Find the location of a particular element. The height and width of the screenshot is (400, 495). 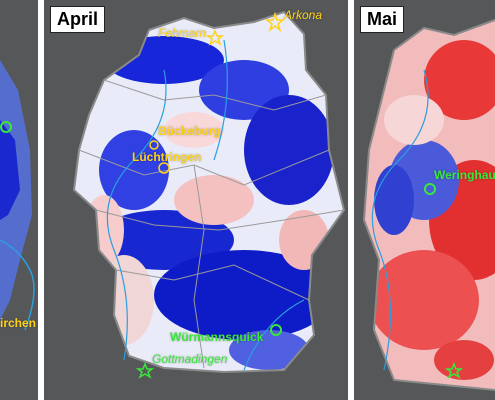

rivers-mai is located at coordinates (400, 220).